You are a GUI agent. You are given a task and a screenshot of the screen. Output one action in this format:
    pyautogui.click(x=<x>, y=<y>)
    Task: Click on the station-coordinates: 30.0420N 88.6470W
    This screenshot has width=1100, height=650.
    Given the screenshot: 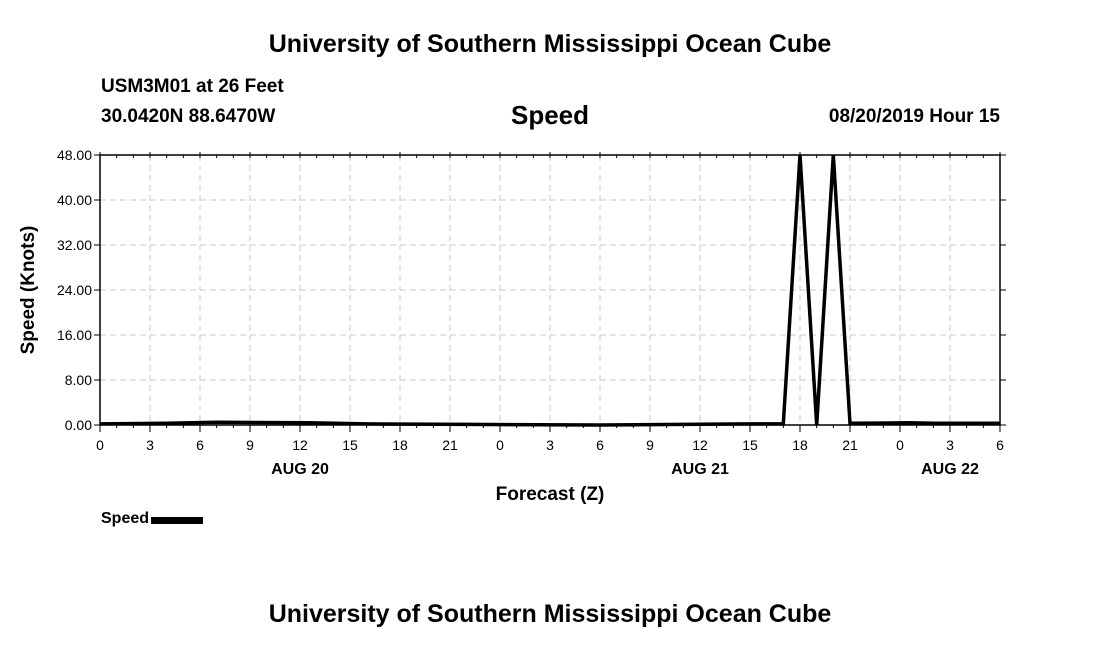 What is the action you would take?
    pyautogui.click(x=188, y=116)
    